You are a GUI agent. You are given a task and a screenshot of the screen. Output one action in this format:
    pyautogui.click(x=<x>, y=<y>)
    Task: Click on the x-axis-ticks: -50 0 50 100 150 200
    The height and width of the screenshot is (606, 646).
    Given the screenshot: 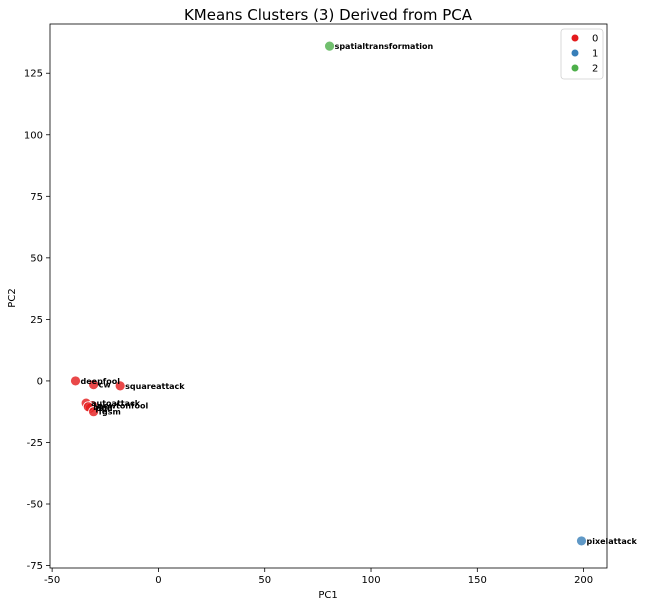 What is the action you would take?
    pyautogui.click(x=318, y=577)
    